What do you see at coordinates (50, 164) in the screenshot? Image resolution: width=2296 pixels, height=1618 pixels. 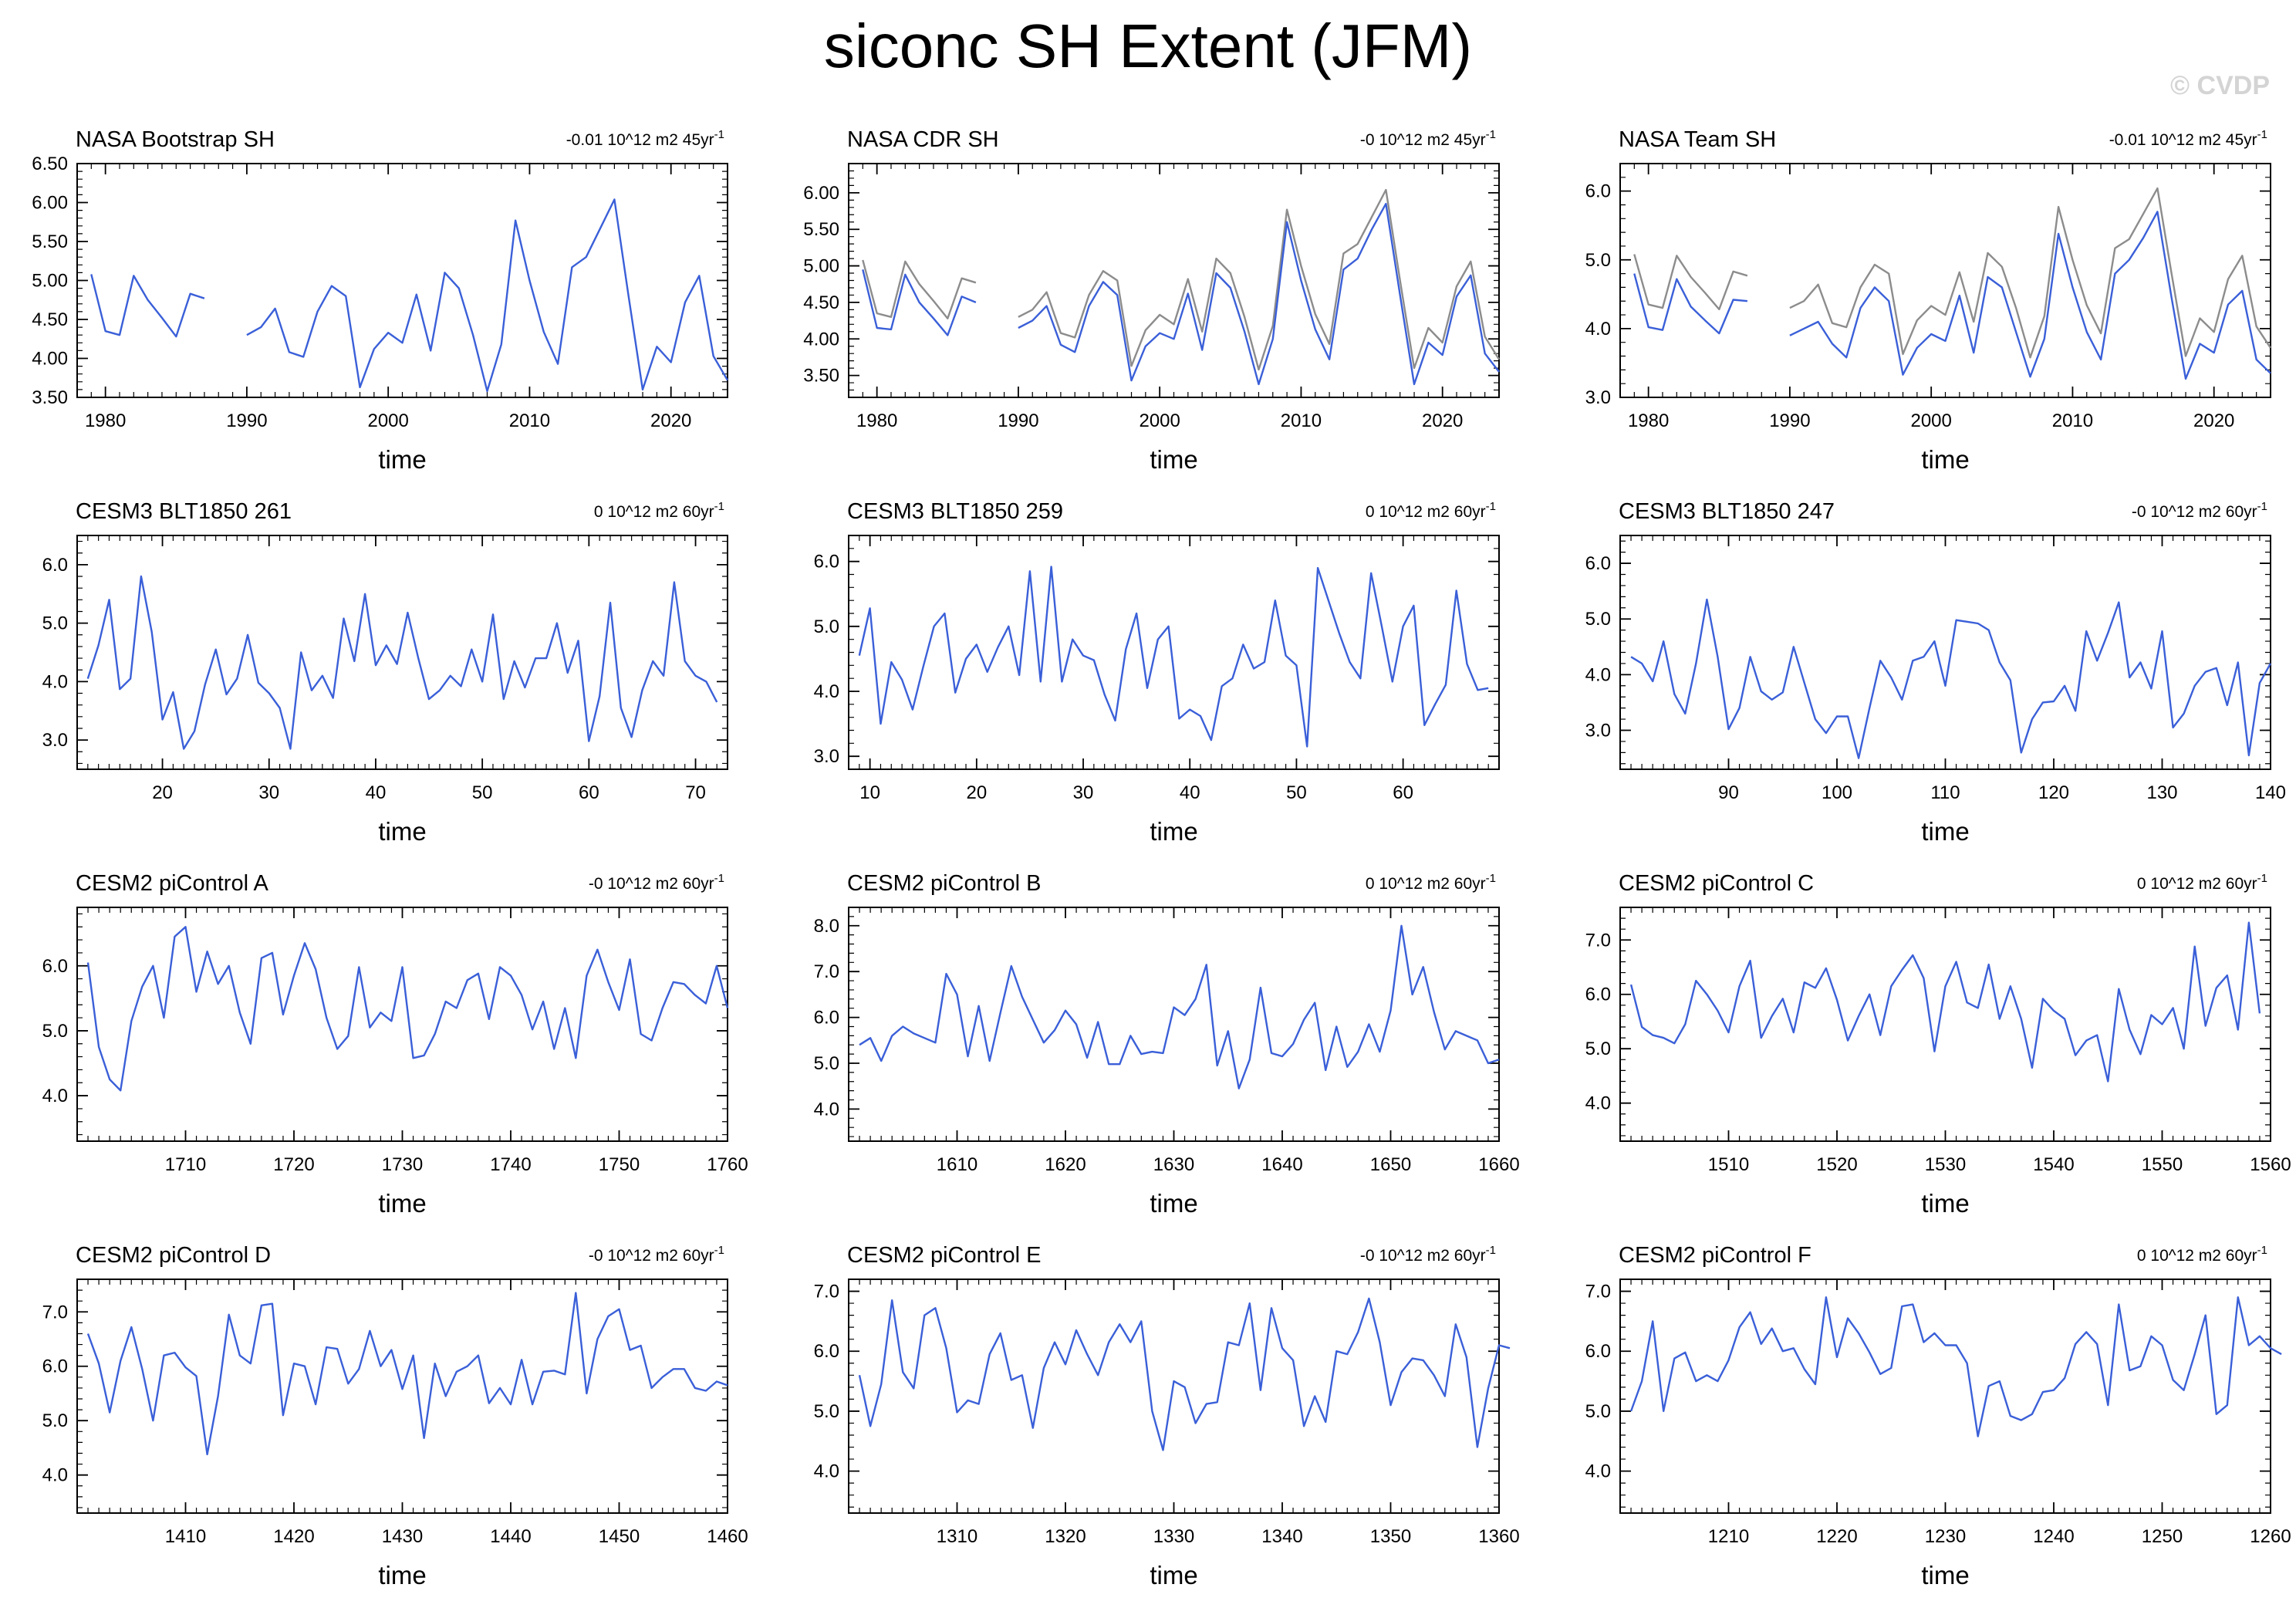 I see `y-tick-label: 6.50` at bounding box center [50, 164].